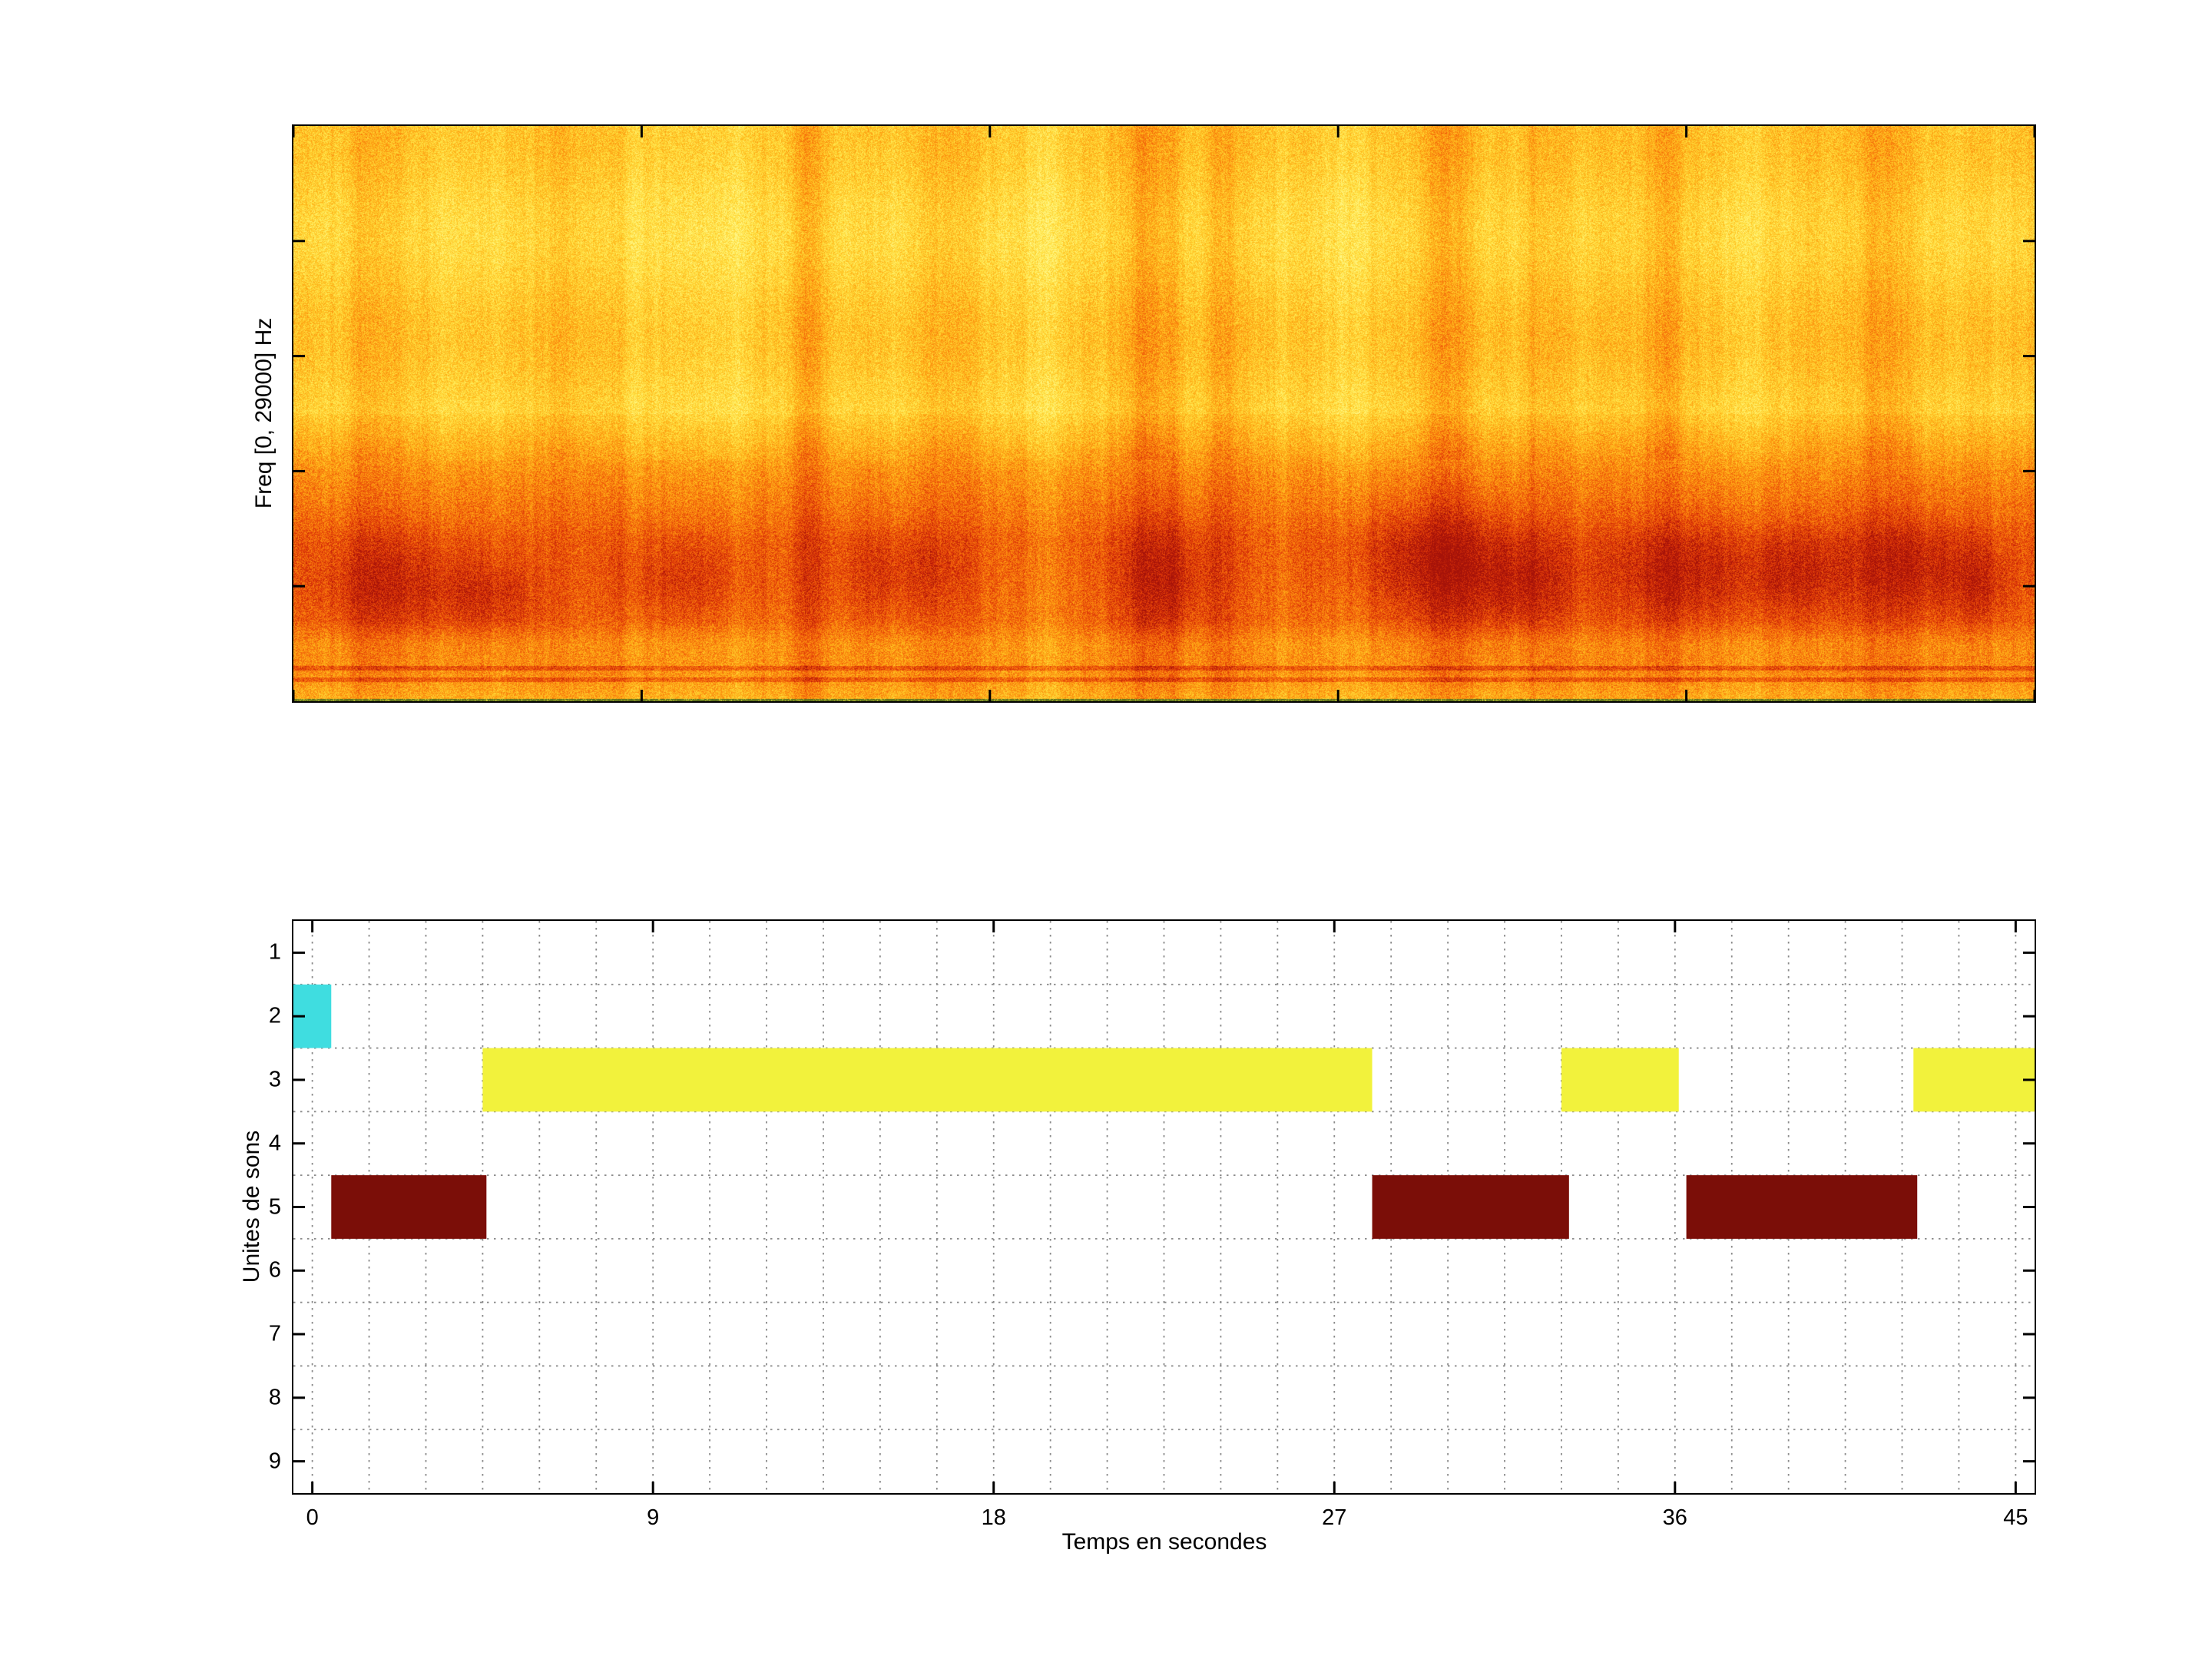 Image resolution: width=2212 pixels, height=1659 pixels. Describe the element at coordinates (275, 1270) in the screenshot. I see `y-tick-label: 6` at that location.